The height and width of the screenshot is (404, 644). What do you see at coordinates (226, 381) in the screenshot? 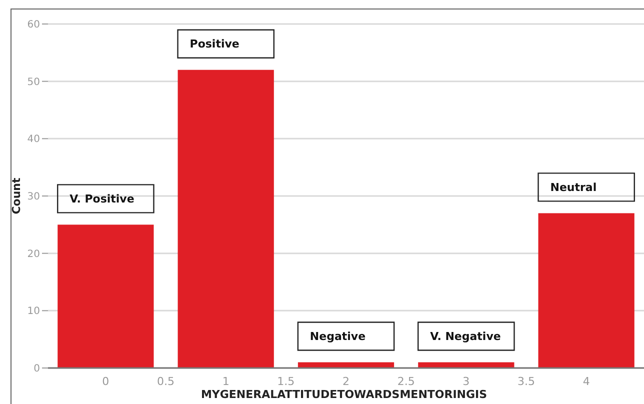
I see `x-tick-label: 1` at bounding box center [226, 381].